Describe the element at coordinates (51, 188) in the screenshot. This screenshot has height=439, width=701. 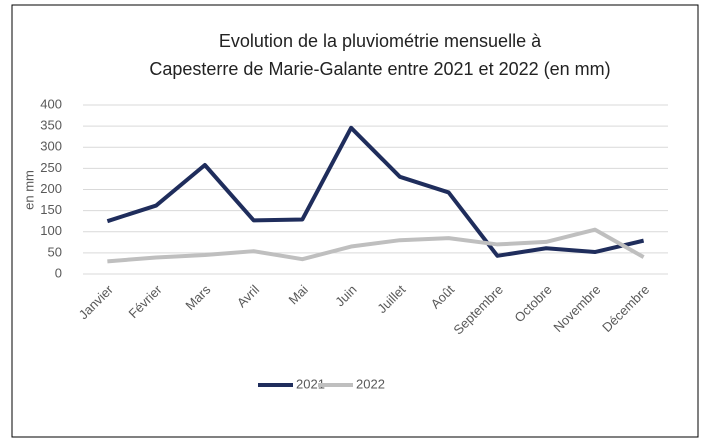
I see `y-tick-label: 200` at that location.